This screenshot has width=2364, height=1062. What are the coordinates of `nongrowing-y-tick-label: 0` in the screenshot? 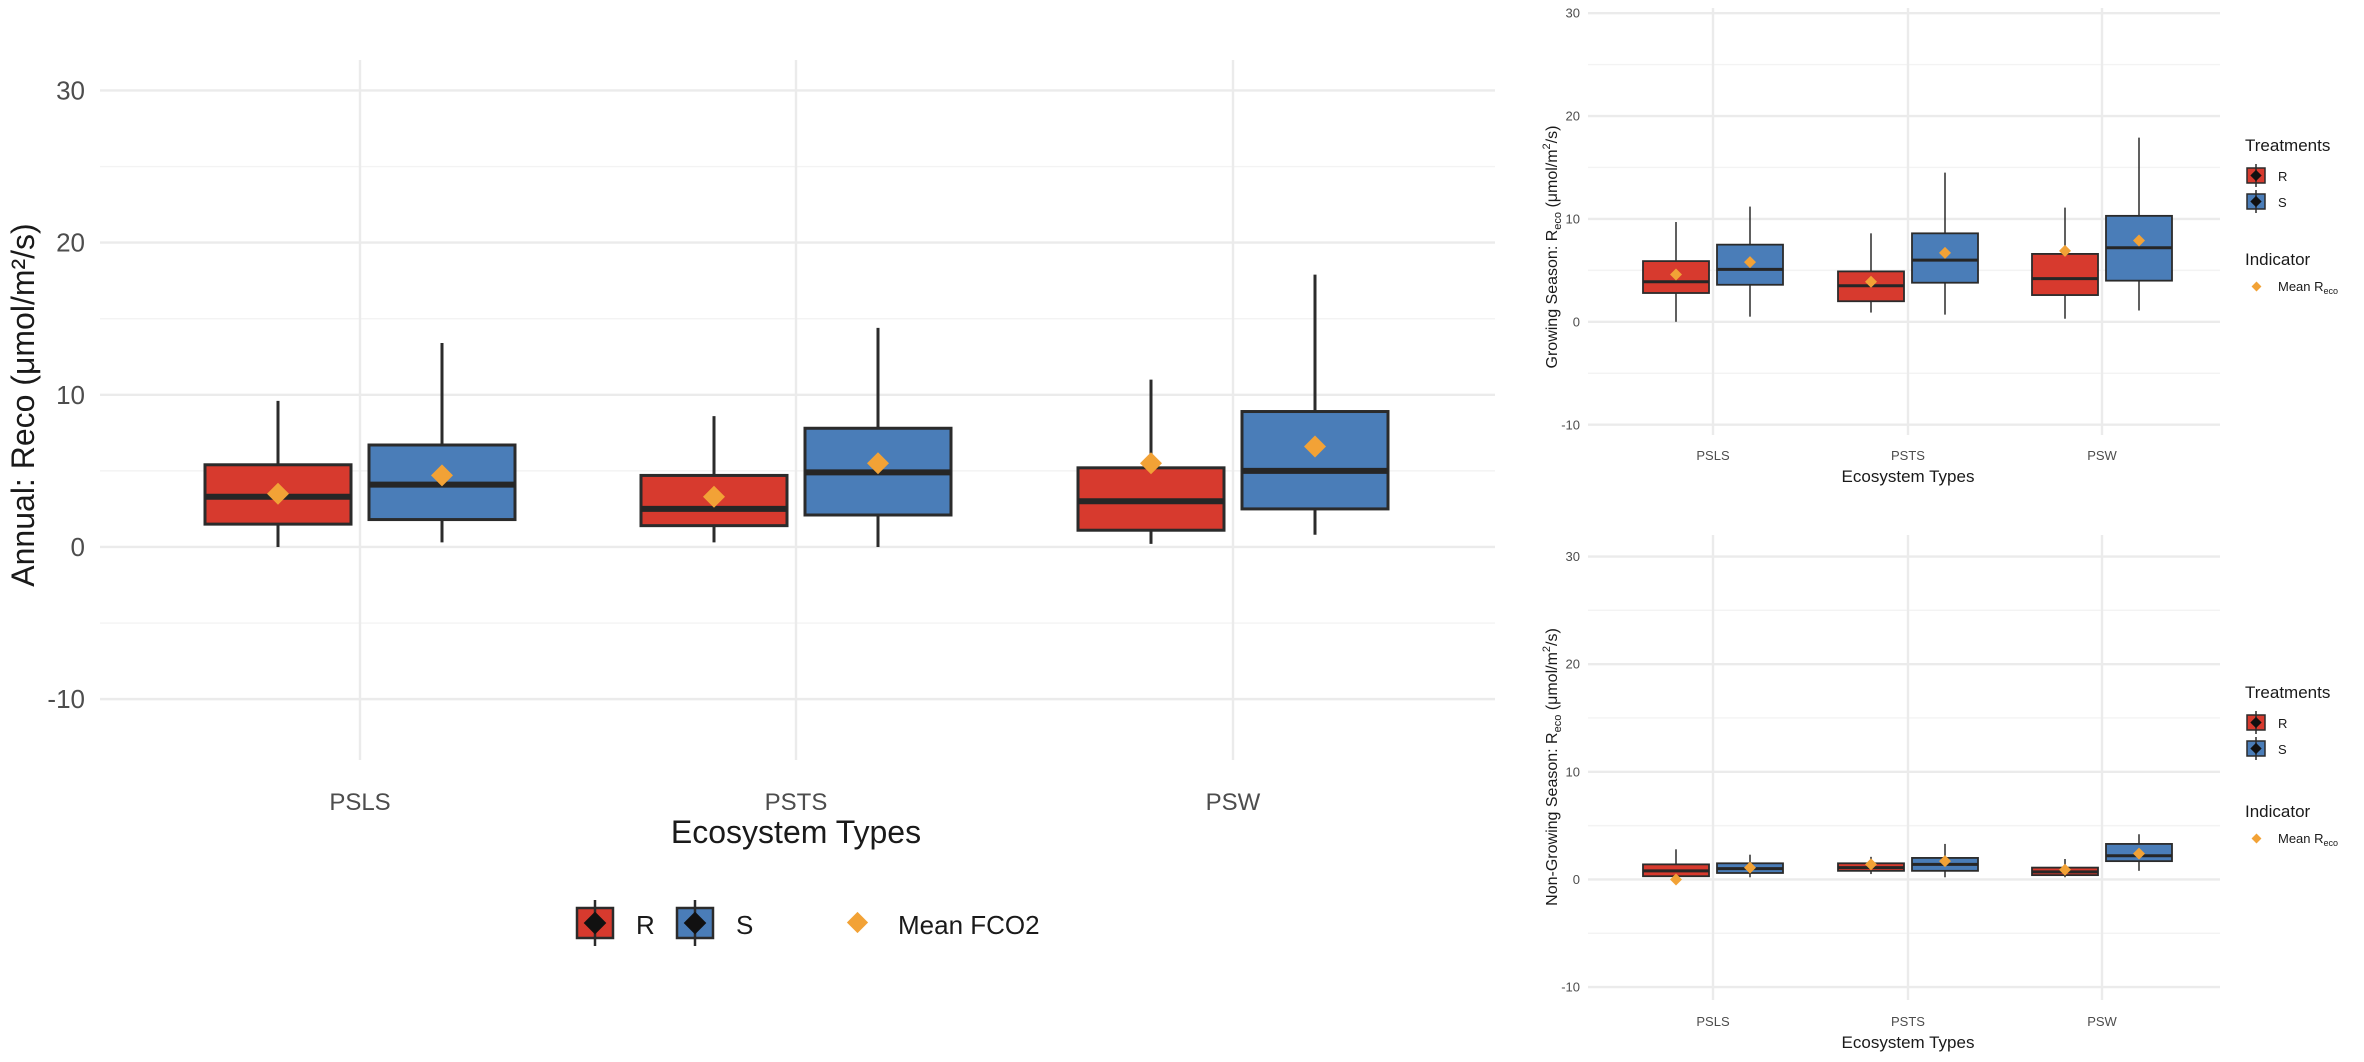 It's located at (1576, 879).